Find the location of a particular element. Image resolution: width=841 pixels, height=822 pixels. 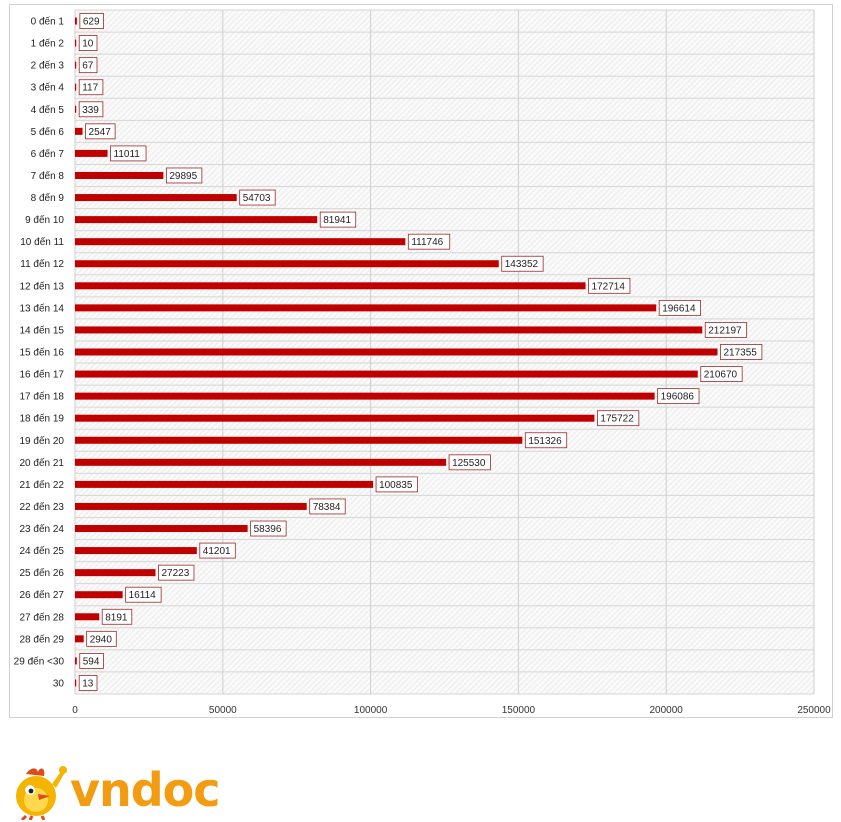

category-label: 12 đến 13 is located at coordinates (42, 286).